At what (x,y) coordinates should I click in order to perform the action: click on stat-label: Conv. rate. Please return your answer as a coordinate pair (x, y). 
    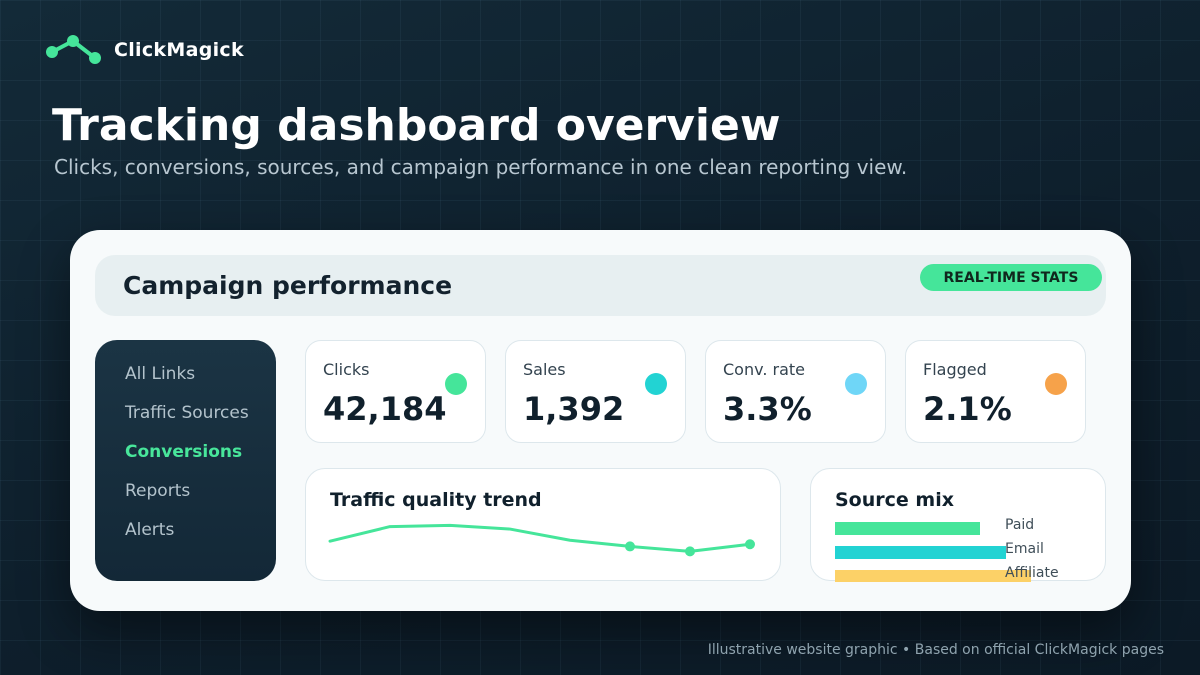
    Looking at the image, I should click on (764, 369).